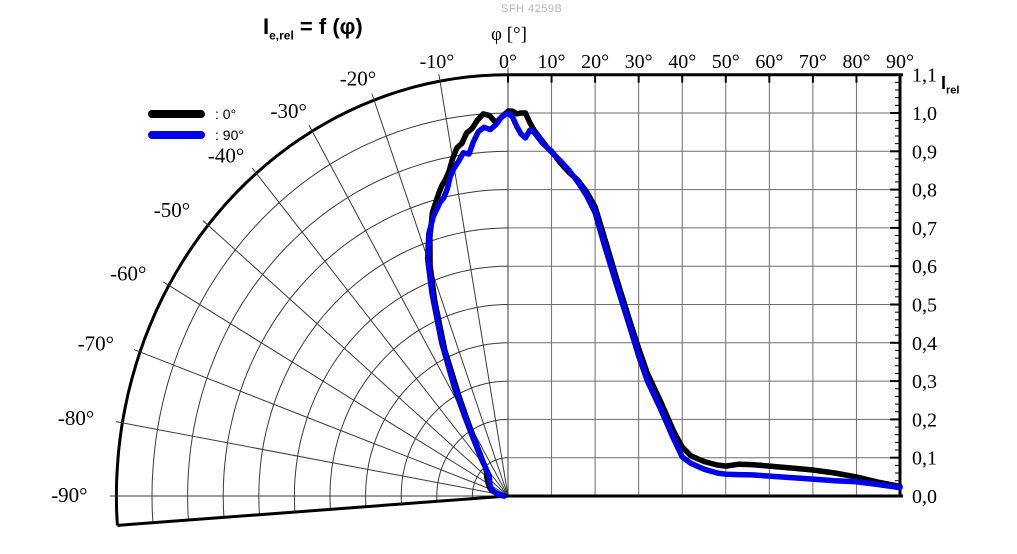  I want to click on right-tick-label: 0,3, so click(924, 382).